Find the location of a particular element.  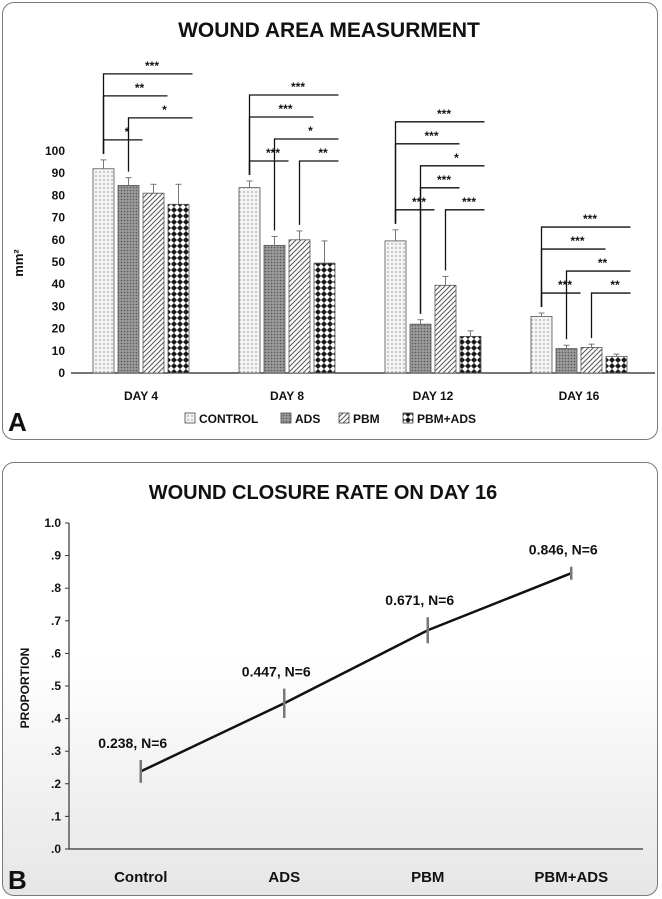

y-tick-label: .6 is located at coordinates (56, 653).